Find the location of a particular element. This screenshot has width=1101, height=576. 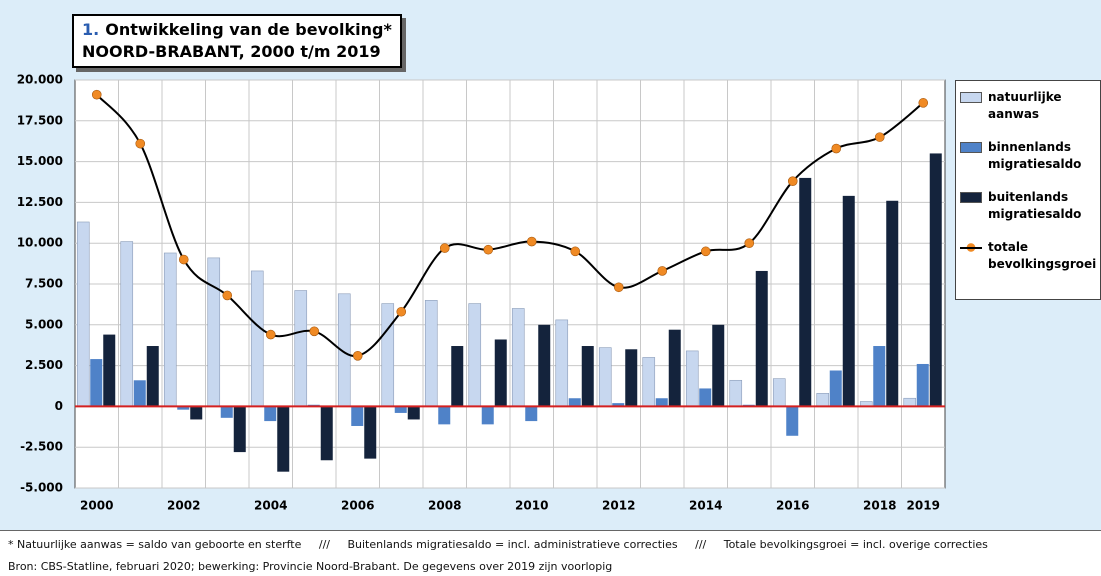

legend-entry: natuurlijke aanwas is located at coordinates (1028, 106).